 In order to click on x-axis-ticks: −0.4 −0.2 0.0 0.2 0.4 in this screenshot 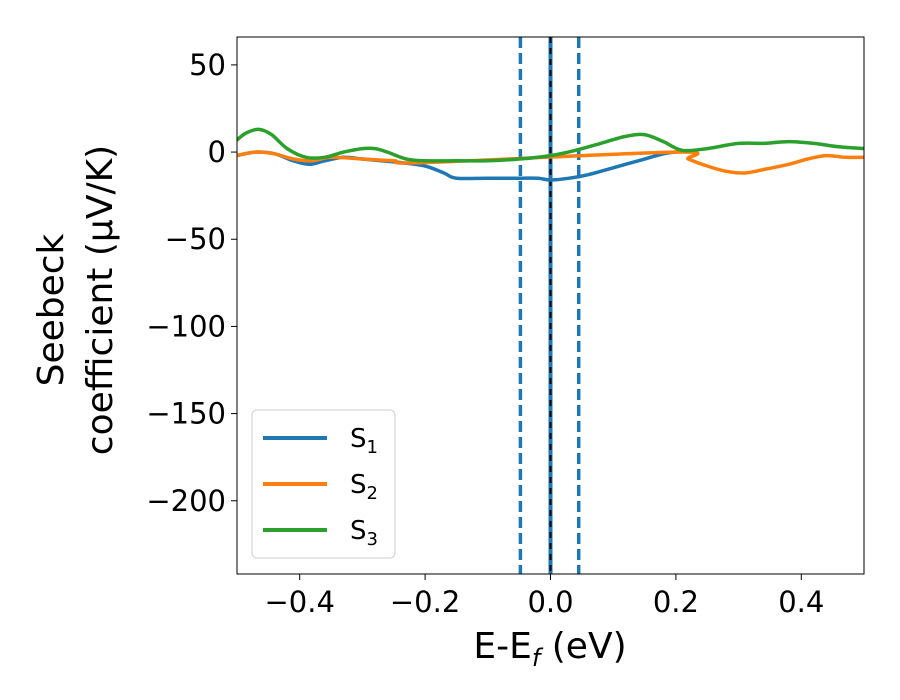, I will do `click(544, 596)`.